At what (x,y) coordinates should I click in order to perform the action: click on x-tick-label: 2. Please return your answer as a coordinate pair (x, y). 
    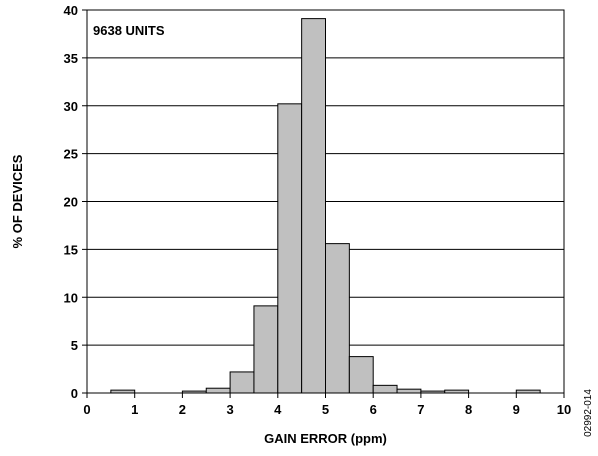
    Looking at the image, I should click on (182, 409).